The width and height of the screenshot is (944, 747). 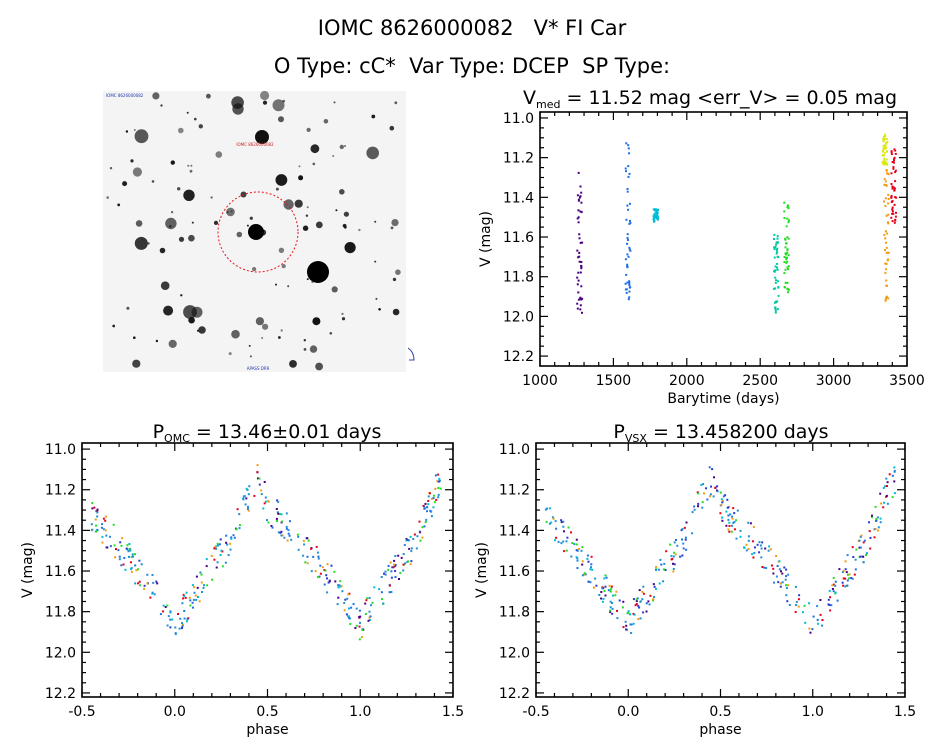 What do you see at coordinates (472, 28) in the screenshot?
I see `page-title: IOMC 8626000082 V* FI Car` at bounding box center [472, 28].